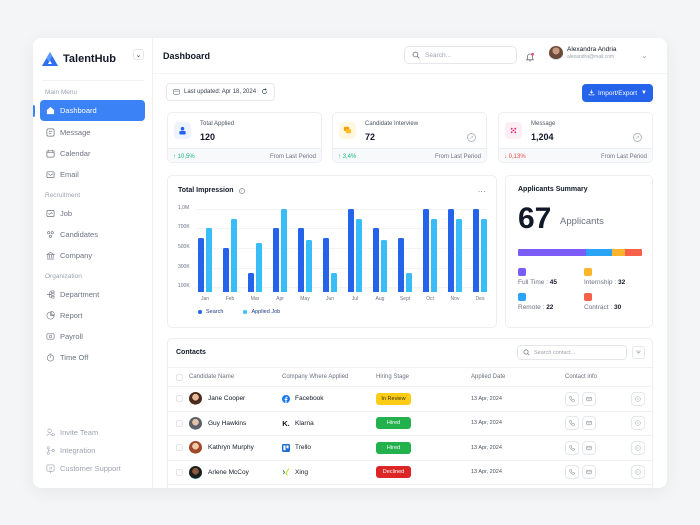 Image resolution: width=700 pixels, height=525 pixels. I want to click on filter-button, so click(638, 352).